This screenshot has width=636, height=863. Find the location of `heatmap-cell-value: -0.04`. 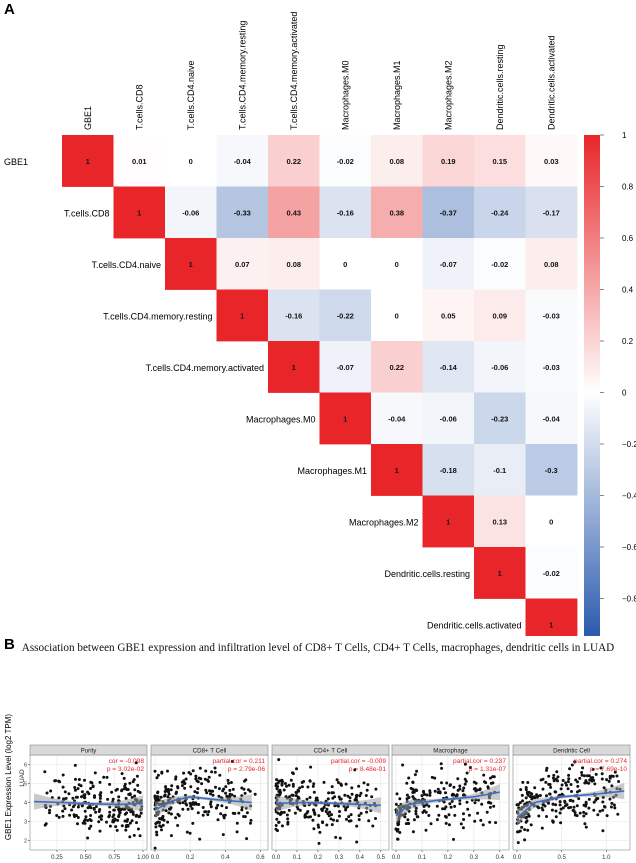

heatmap-cell-value: -0.04 is located at coordinates (397, 418).